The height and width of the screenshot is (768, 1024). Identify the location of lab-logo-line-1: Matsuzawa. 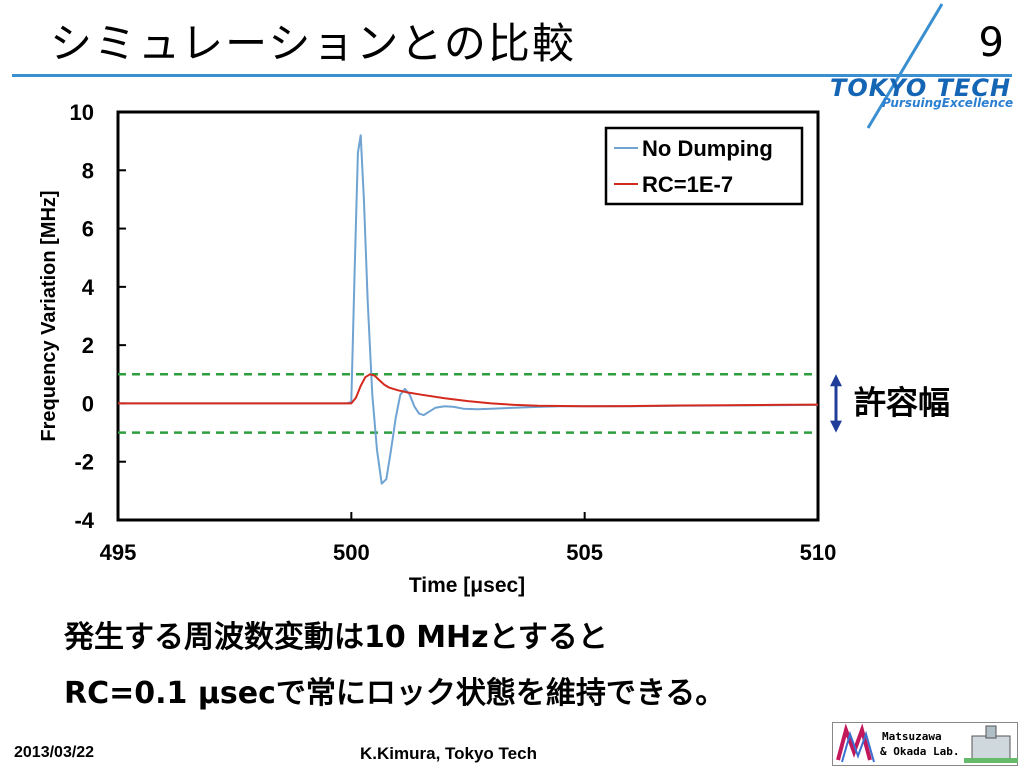
(912, 736).